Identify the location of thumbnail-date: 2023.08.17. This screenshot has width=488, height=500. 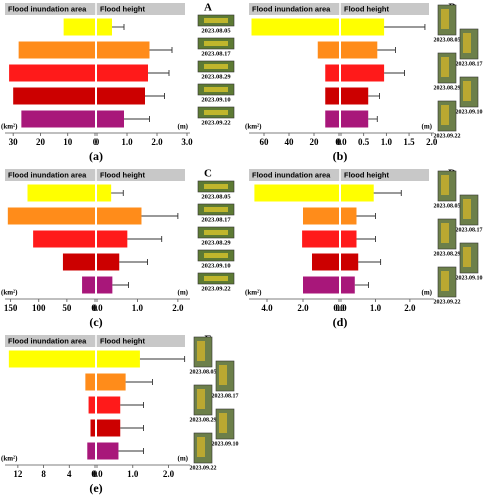
(216, 219).